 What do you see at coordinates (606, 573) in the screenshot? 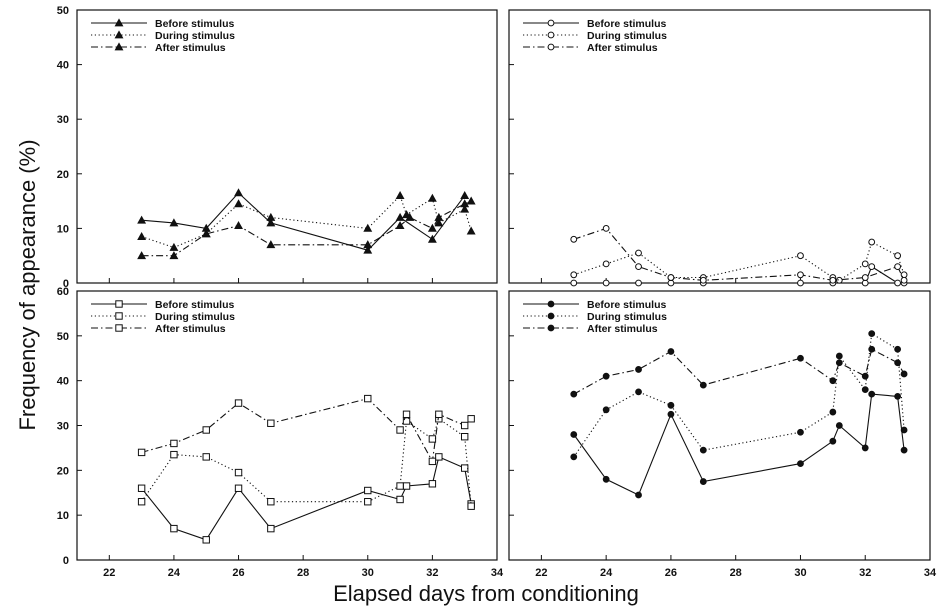
I see `x-tick-label: 24` at bounding box center [606, 573].